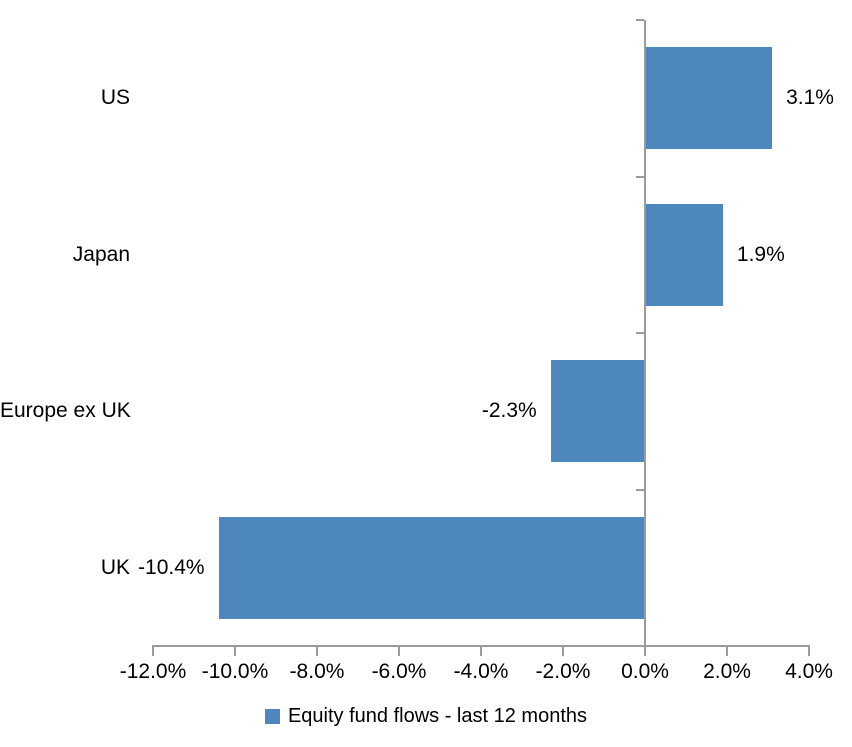 Image resolution: width=852 pixels, height=747 pixels. I want to click on value-label: -2.3%, so click(509, 411).